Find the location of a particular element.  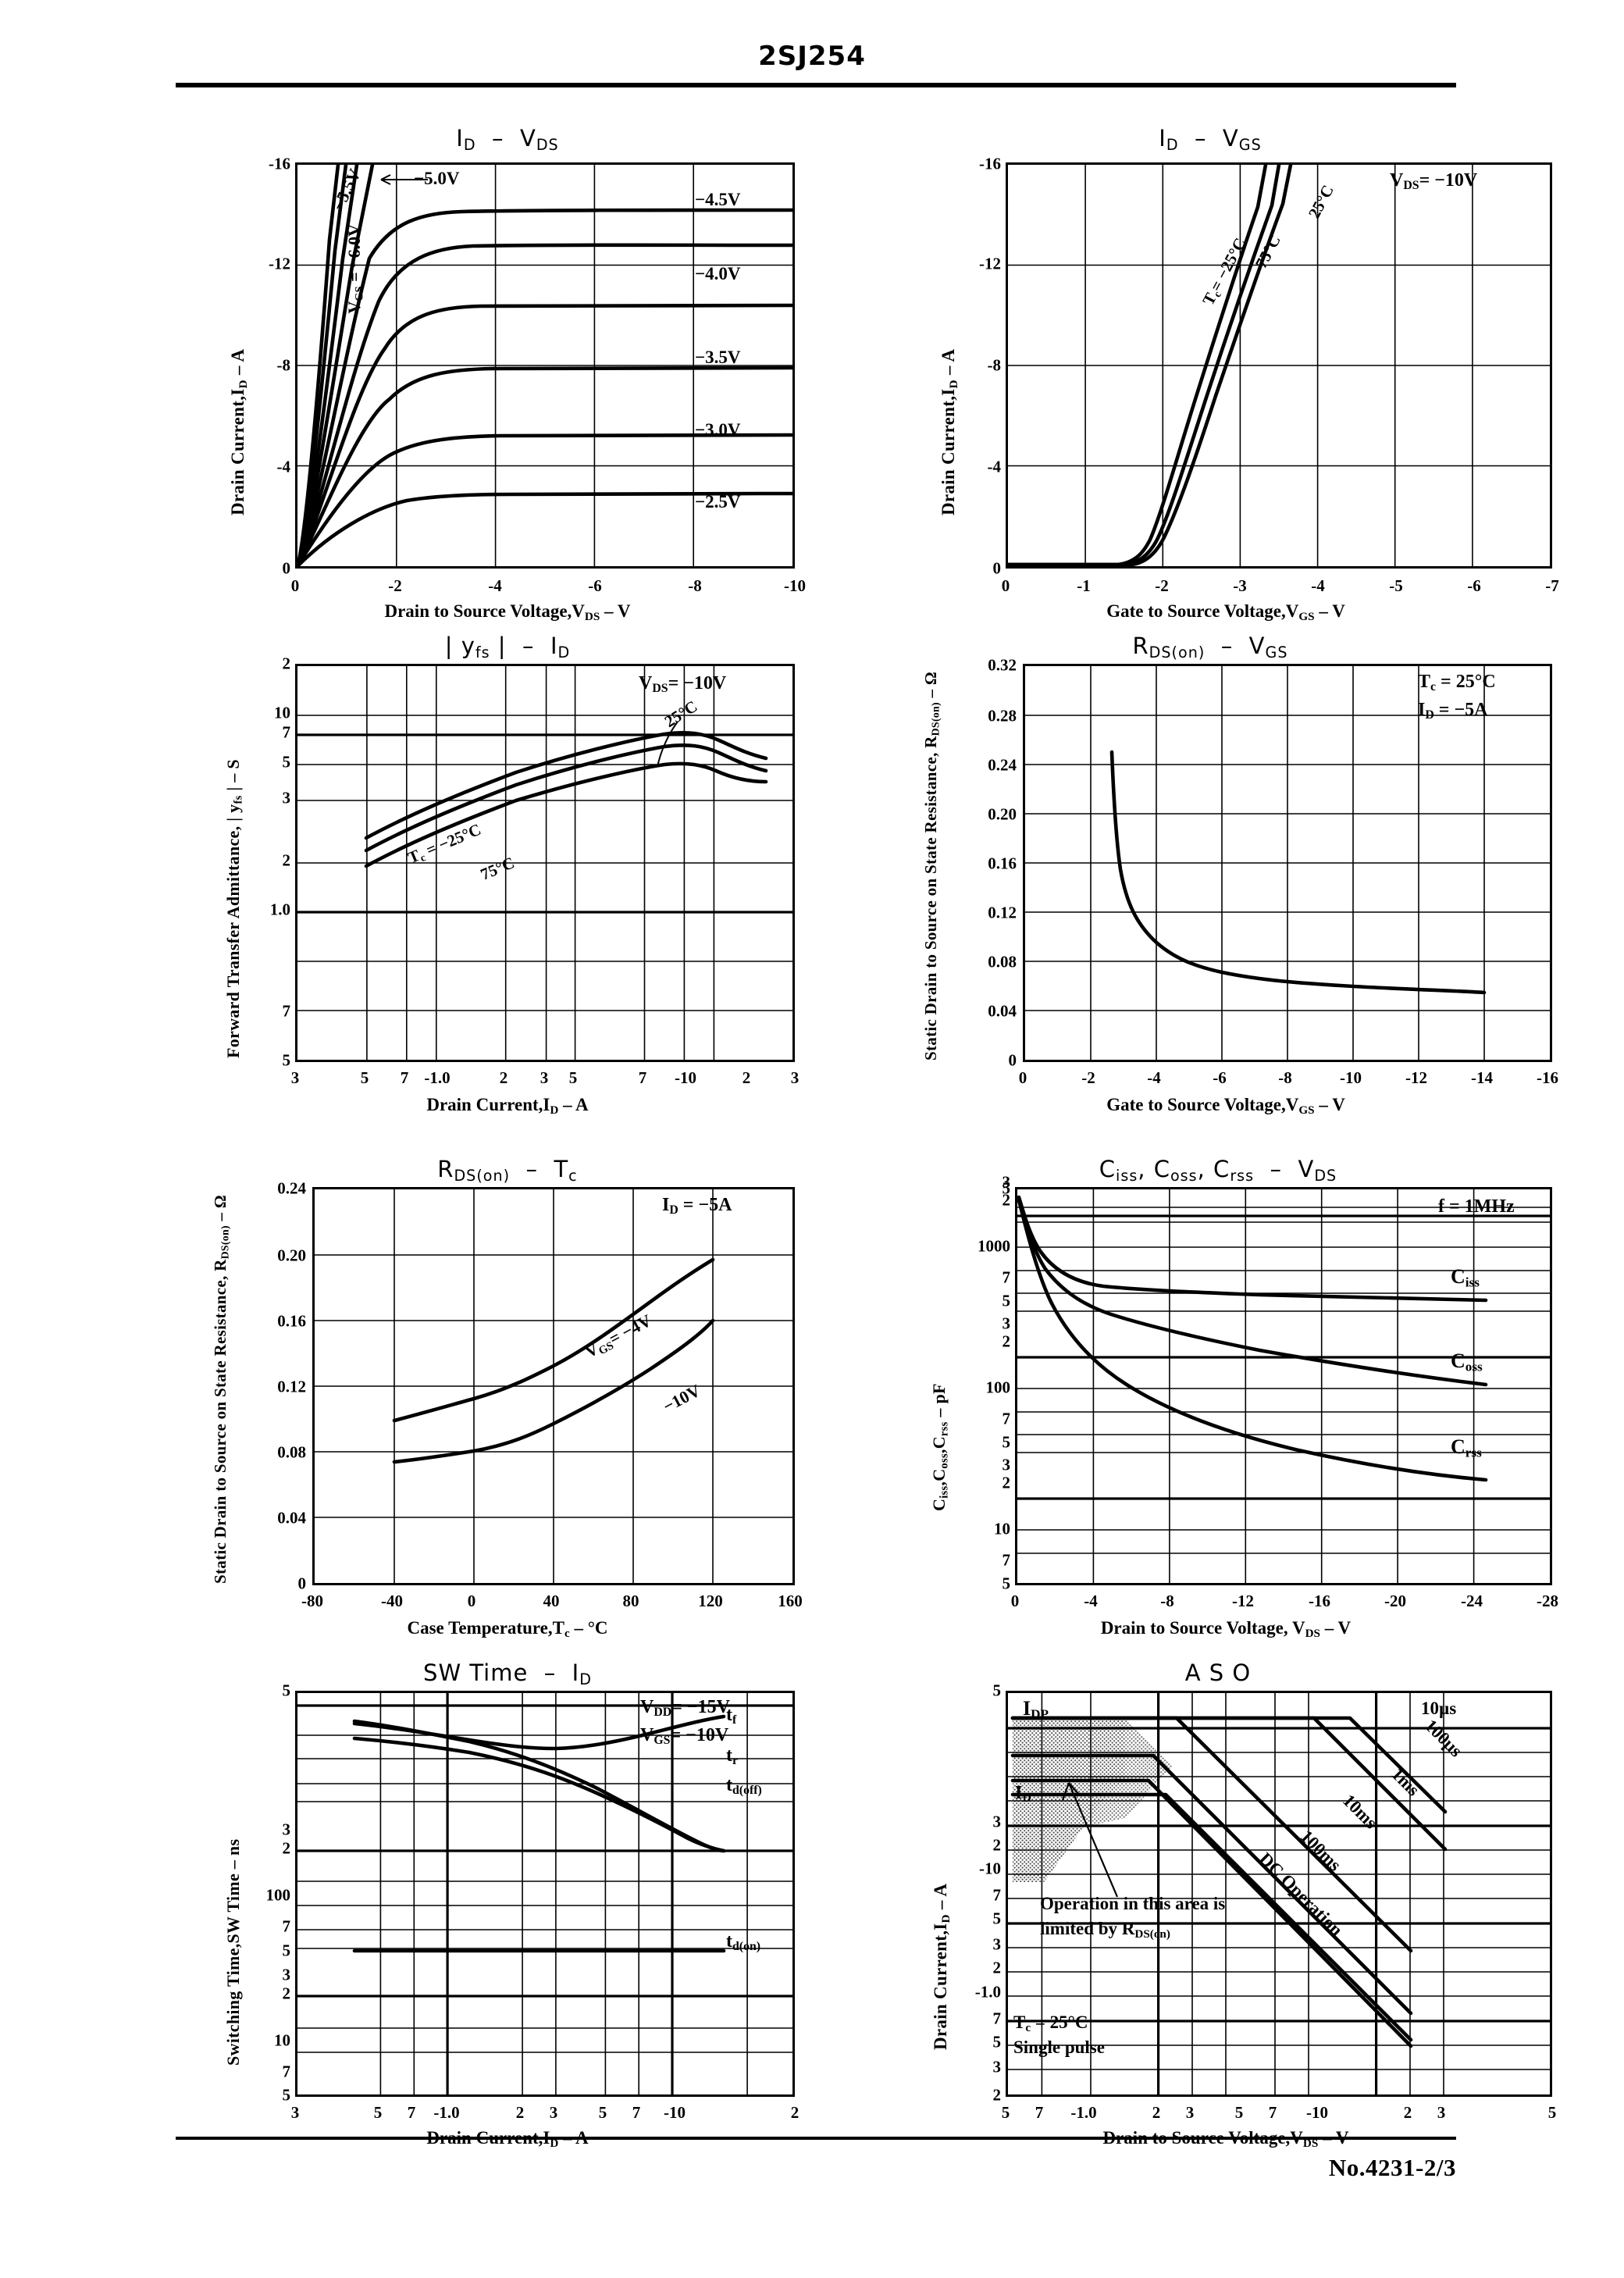

x-tick: 40 is located at coordinates (551, 1601).